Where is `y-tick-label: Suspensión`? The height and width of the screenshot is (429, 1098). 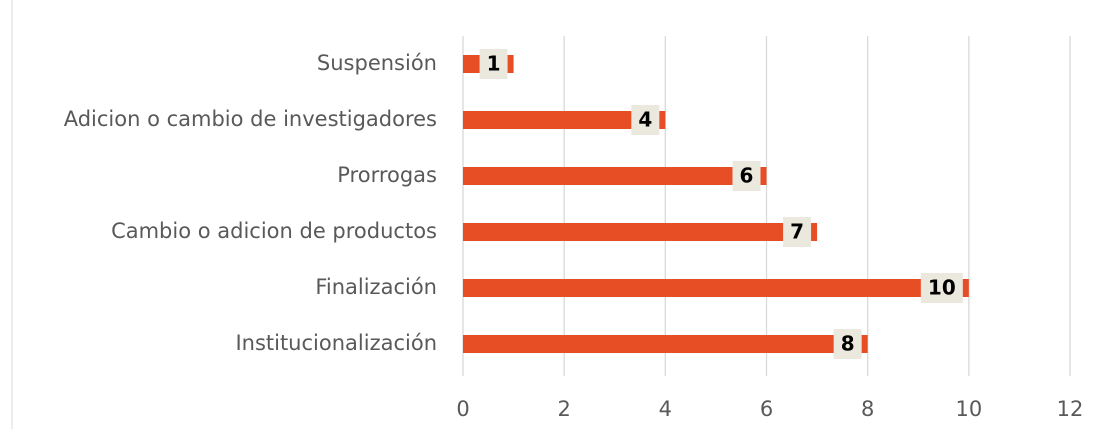
y-tick-label: Suspensión is located at coordinates (377, 63).